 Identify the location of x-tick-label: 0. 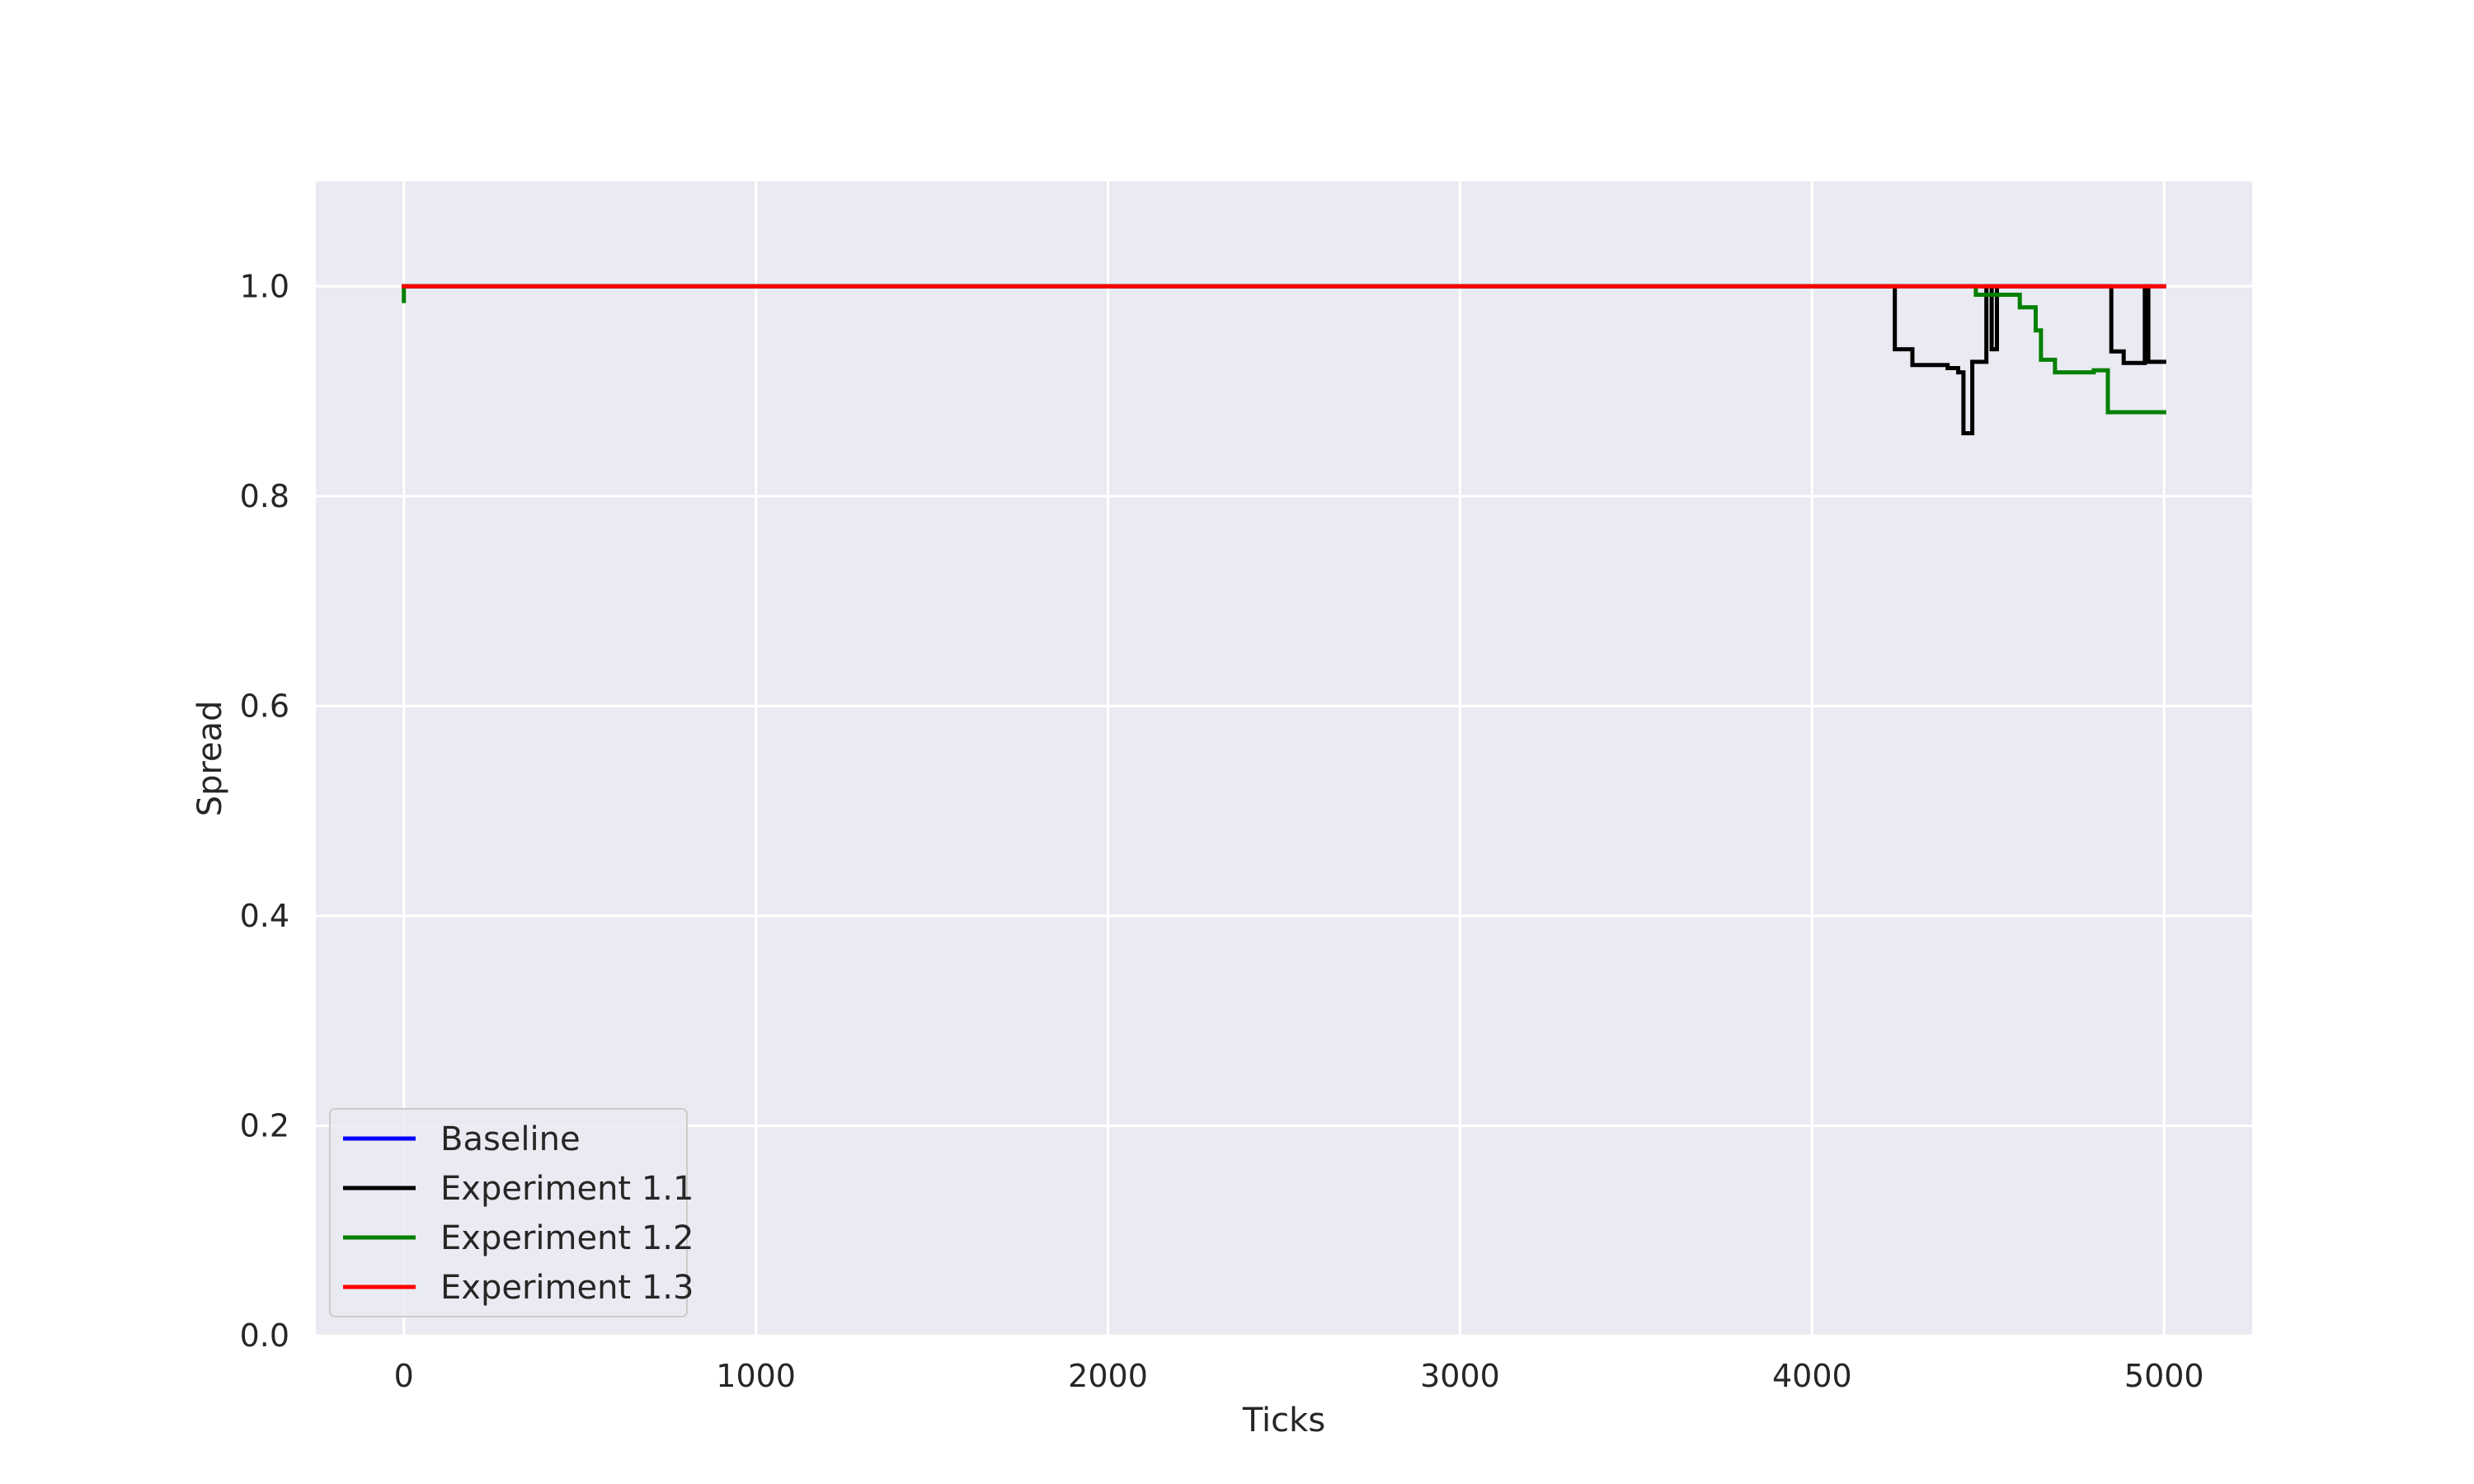
(404, 1376).